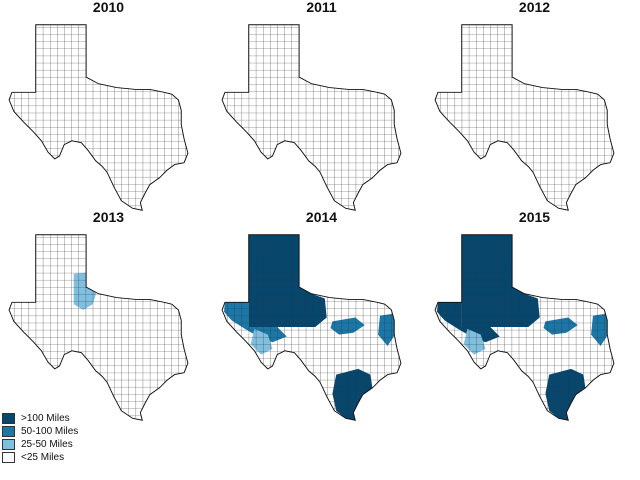 The width and height of the screenshot is (640, 480). What do you see at coordinates (108, 217) in the screenshot?
I see `map-year-title: 2013` at bounding box center [108, 217].